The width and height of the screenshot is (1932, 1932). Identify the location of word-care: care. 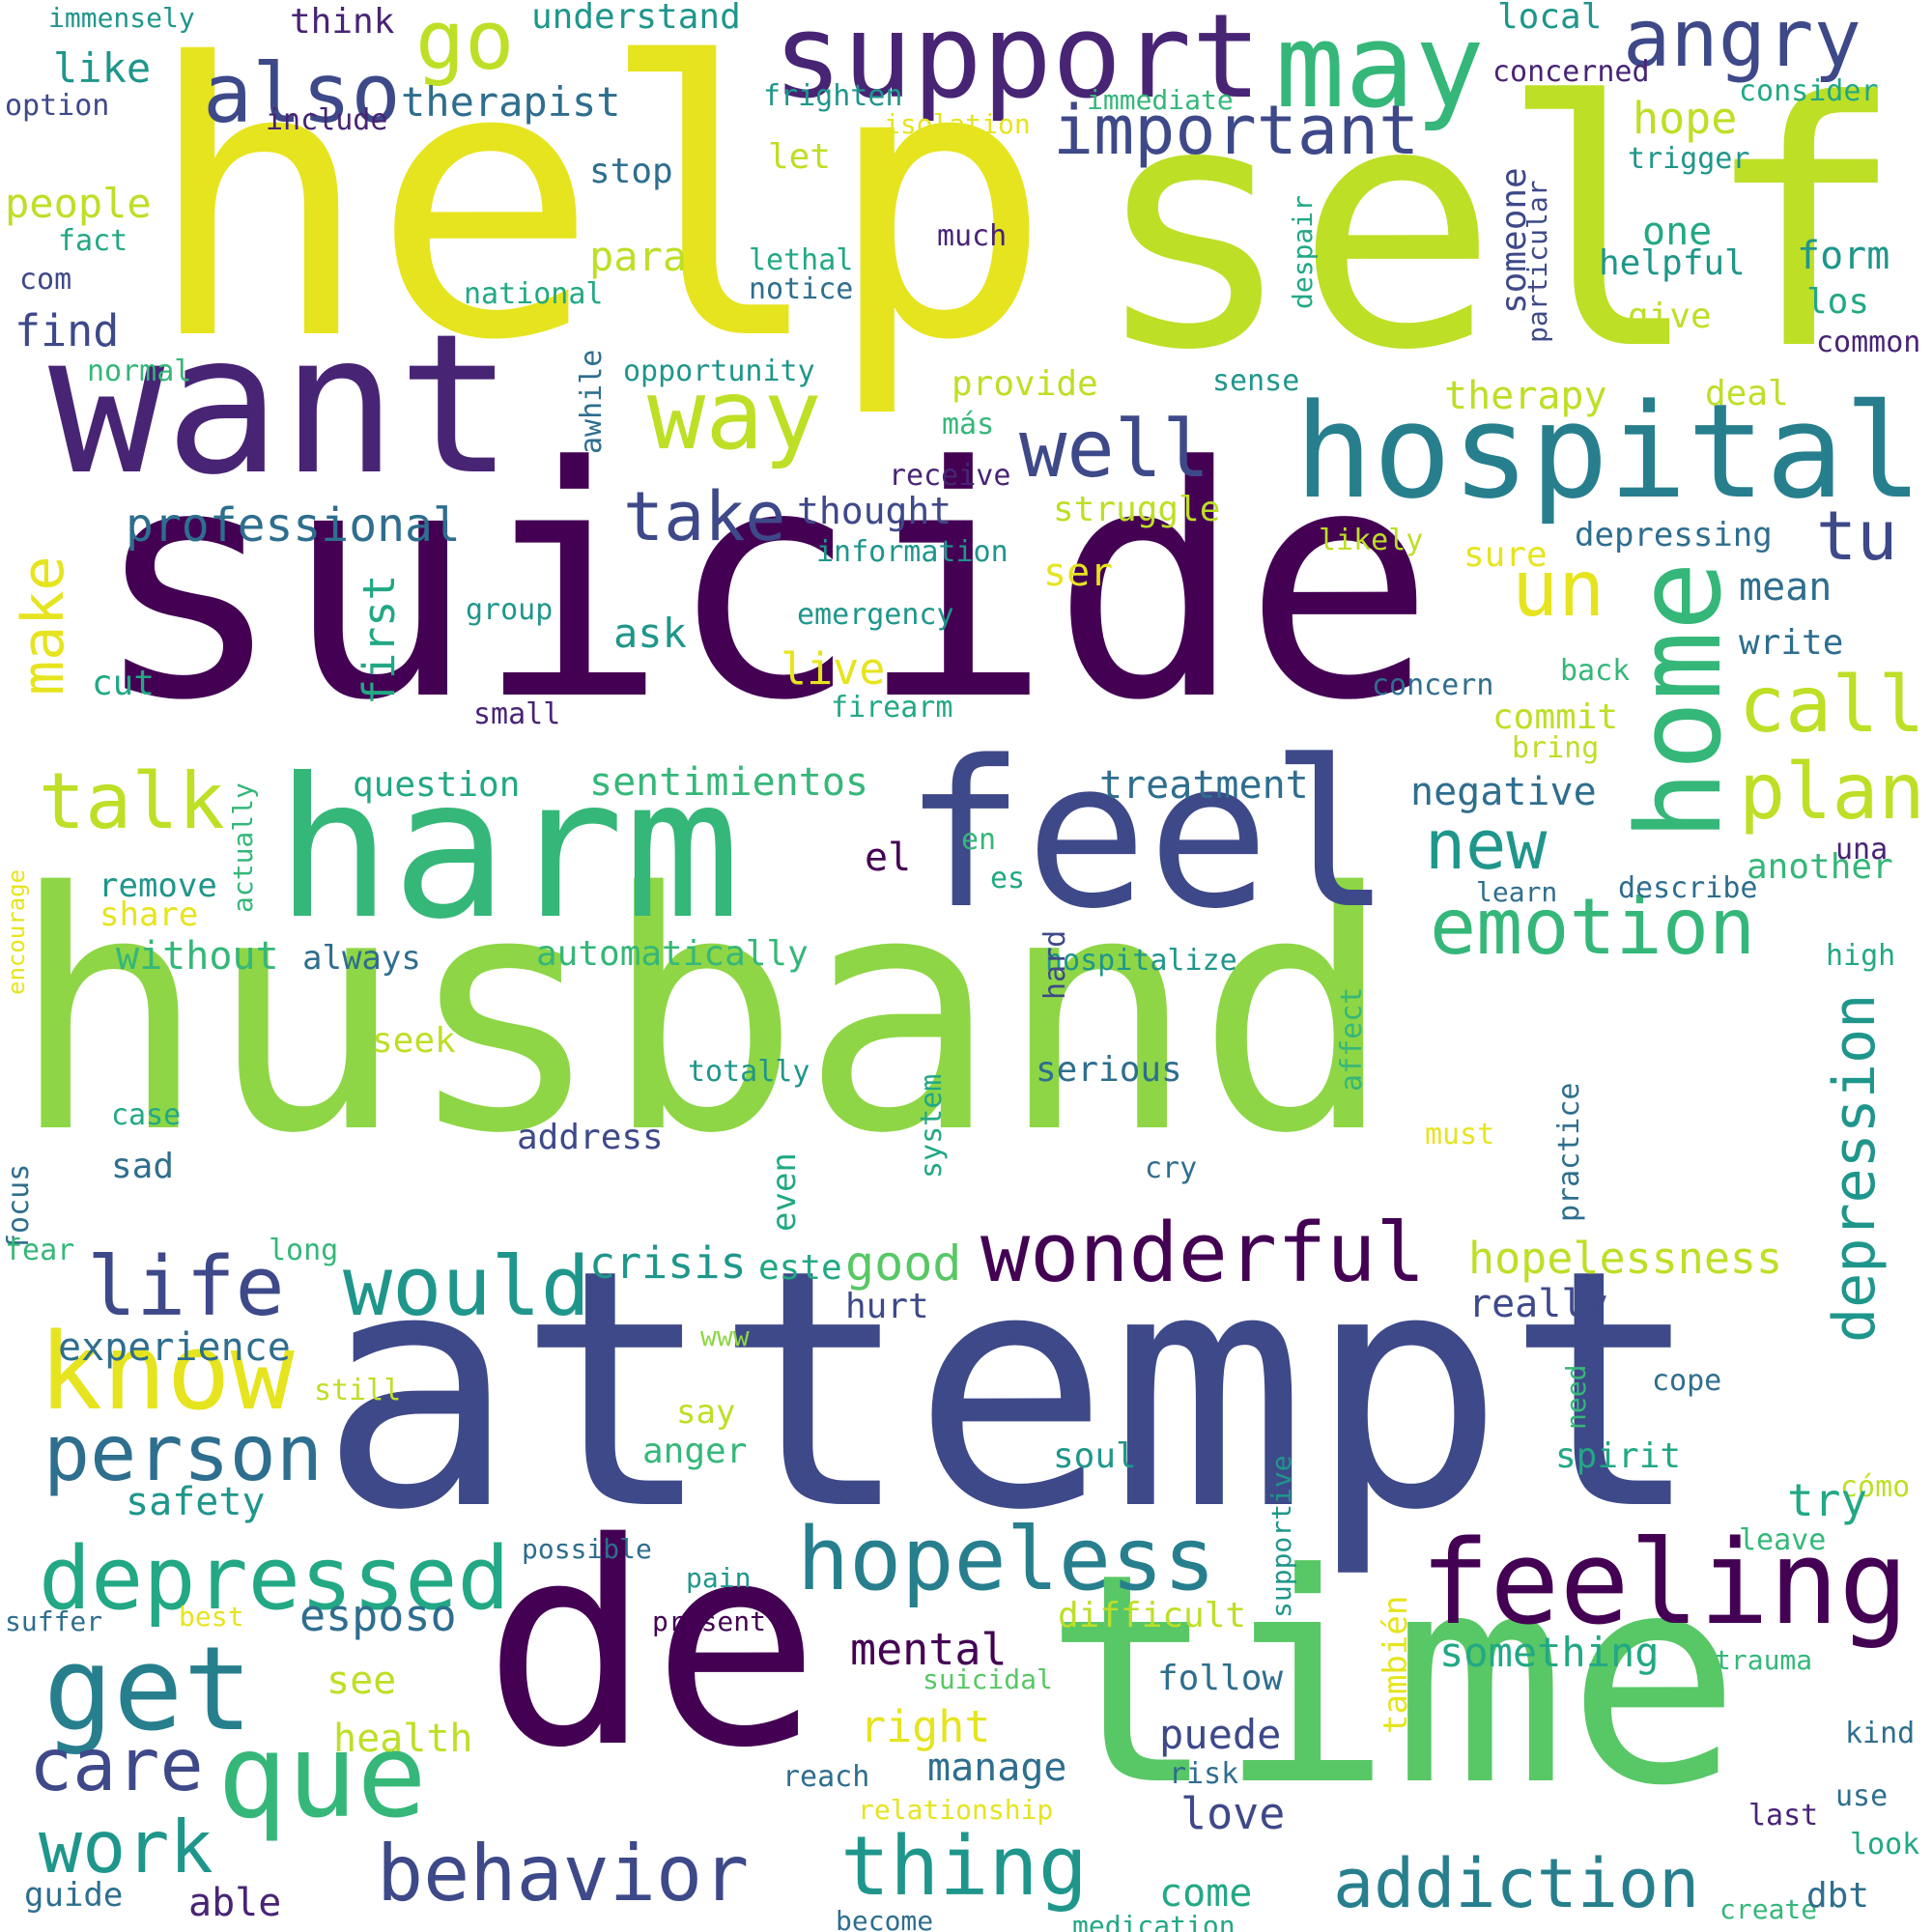
(116, 1764).